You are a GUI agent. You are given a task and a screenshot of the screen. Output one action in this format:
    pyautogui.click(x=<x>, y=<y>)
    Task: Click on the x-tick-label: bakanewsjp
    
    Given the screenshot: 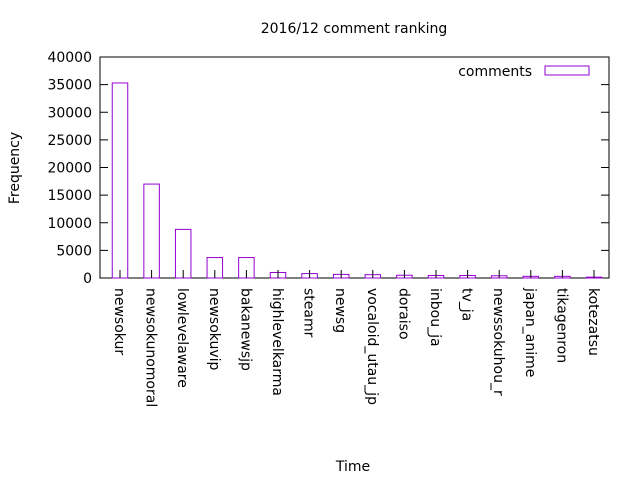 What is the action you would take?
    pyautogui.click(x=245, y=329)
    